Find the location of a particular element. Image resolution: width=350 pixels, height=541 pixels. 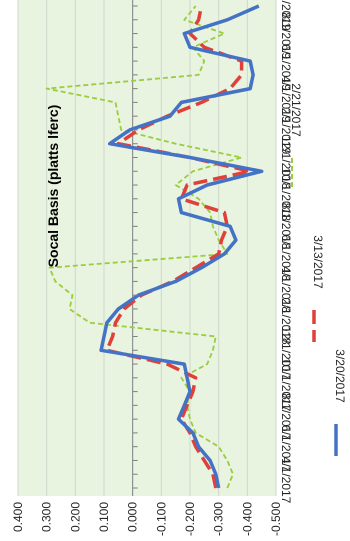

legend: 3/20/2017 3/13/2017 2/21/2017 is located at coordinates (318, 269).